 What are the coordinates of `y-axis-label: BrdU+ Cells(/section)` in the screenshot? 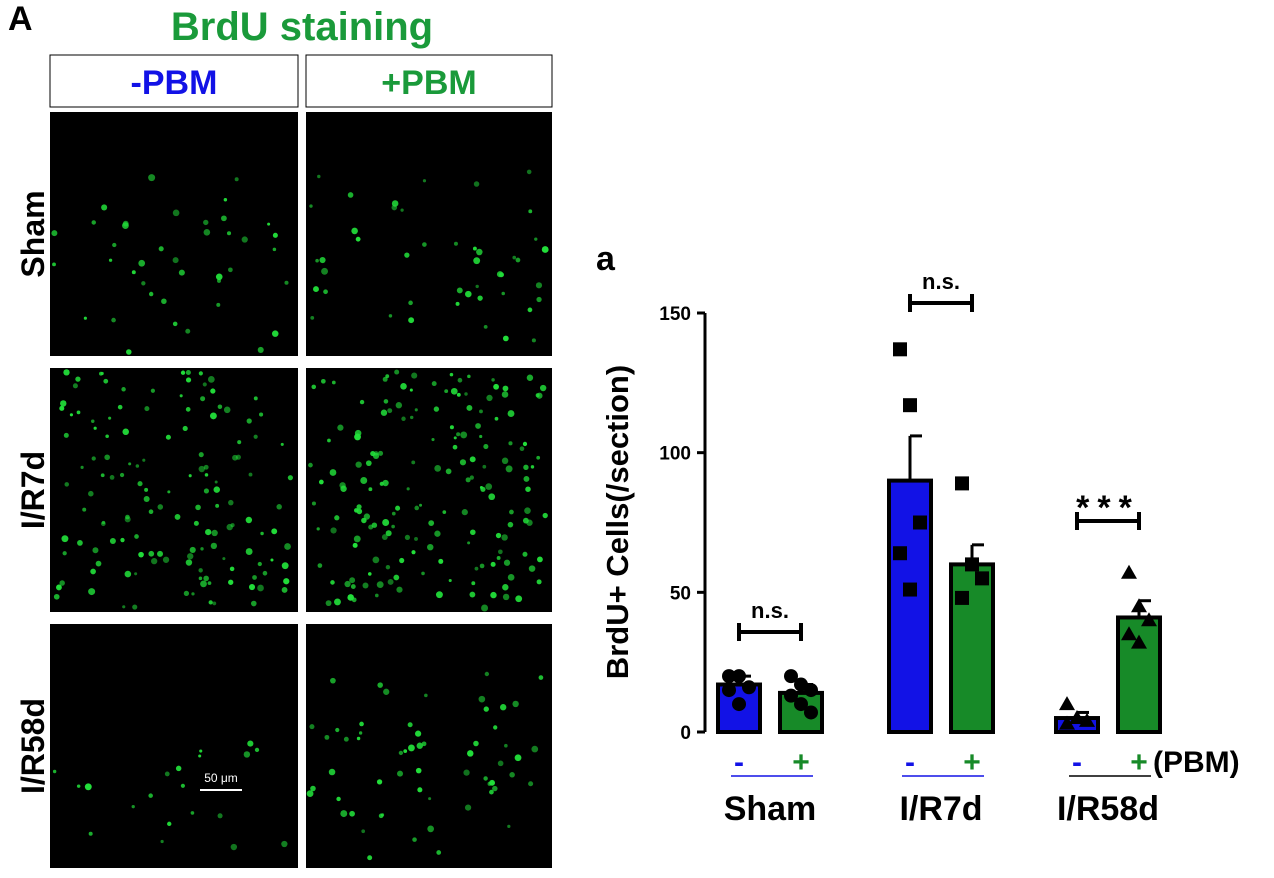 It's located at (617, 522).